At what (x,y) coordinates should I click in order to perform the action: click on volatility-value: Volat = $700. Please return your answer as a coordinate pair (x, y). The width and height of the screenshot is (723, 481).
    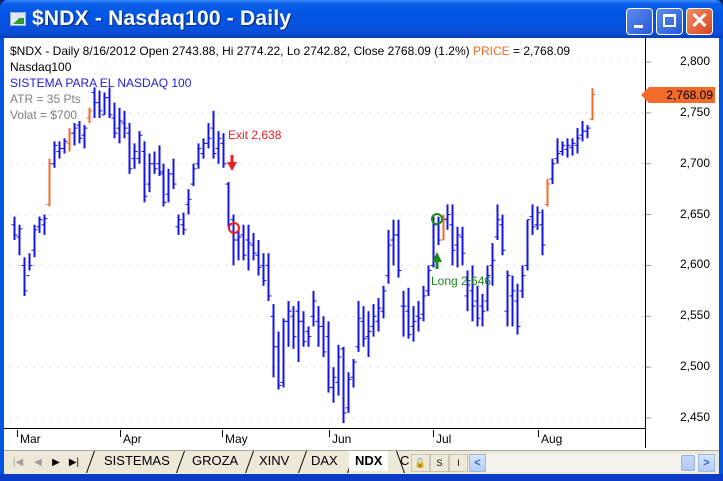
    Looking at the image, I should click on (44, 115).